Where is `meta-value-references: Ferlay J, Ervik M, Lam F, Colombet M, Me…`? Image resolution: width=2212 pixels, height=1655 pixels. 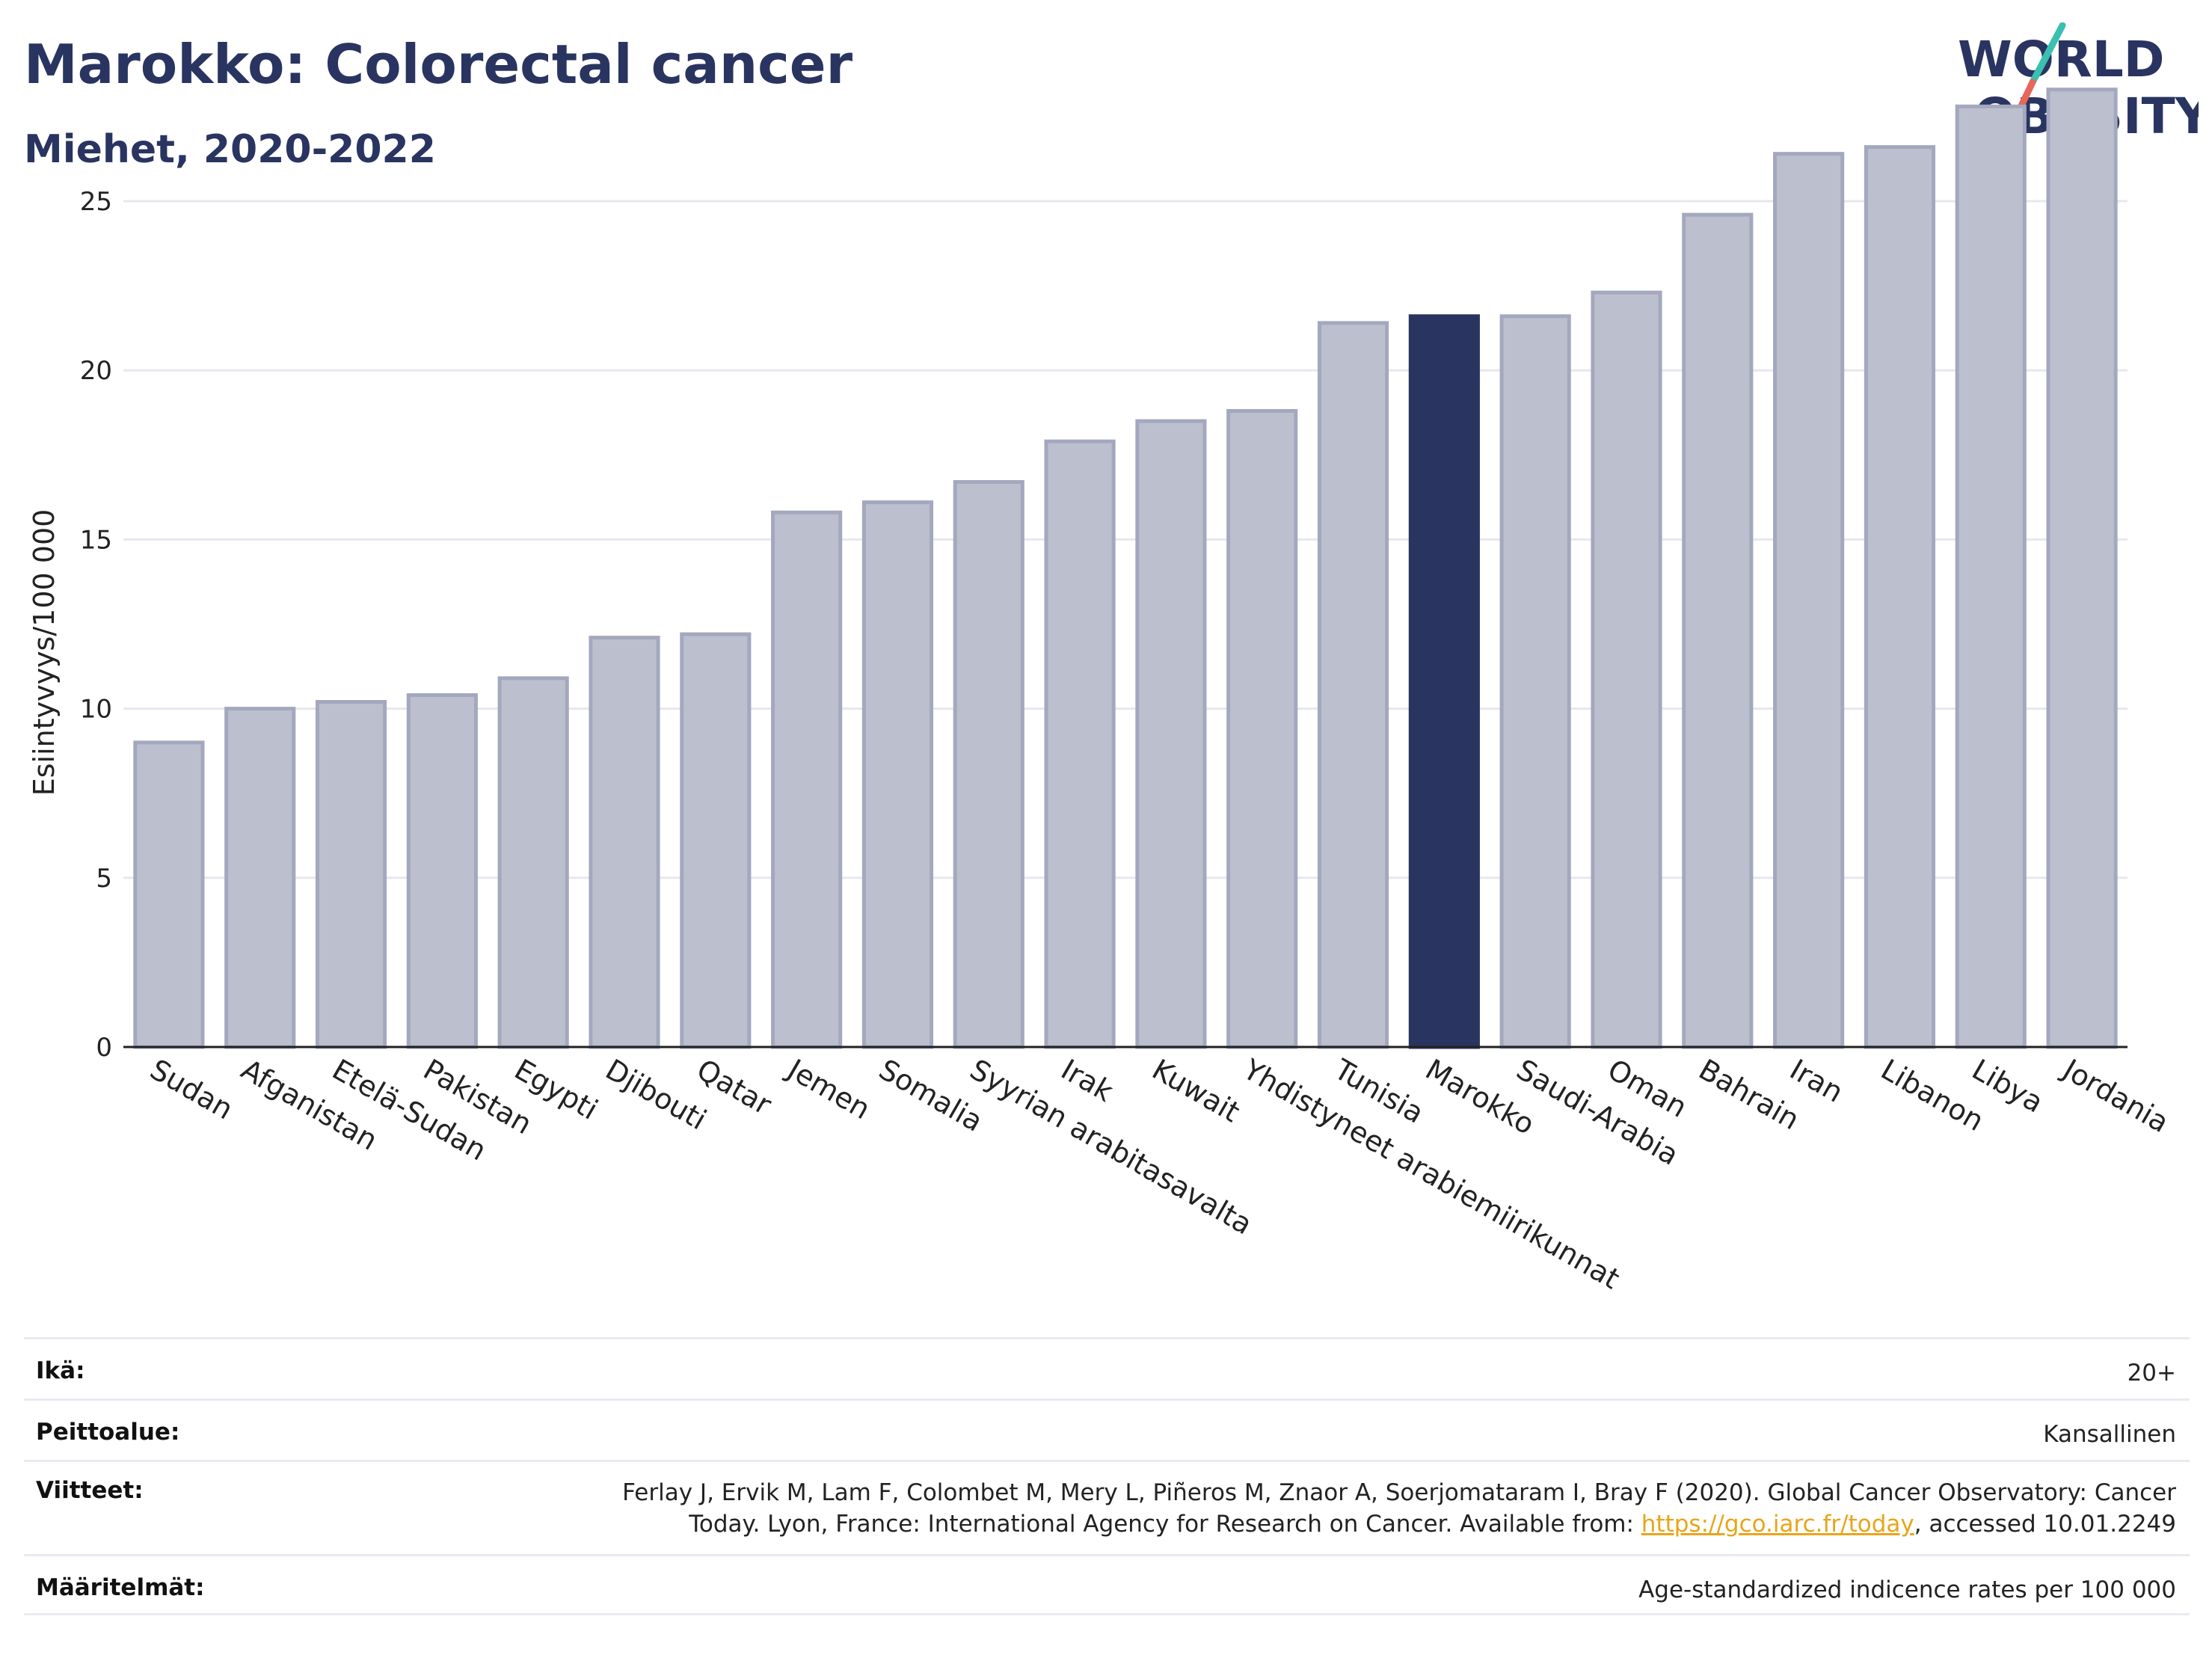
meta-value-references: Ferlay J, Ervik M, Lam F, Colombet M, Me… is located at coordinates (1406, 1508).